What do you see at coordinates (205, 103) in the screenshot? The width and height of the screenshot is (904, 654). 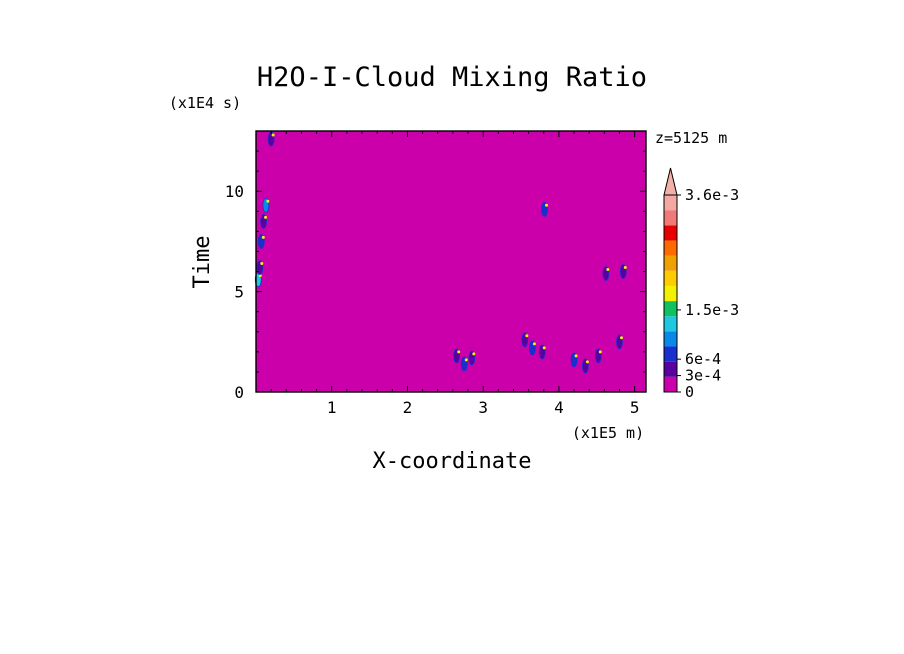 I see `y-axis-unit: (x1E4 s)` at bounding box center [205, 103].